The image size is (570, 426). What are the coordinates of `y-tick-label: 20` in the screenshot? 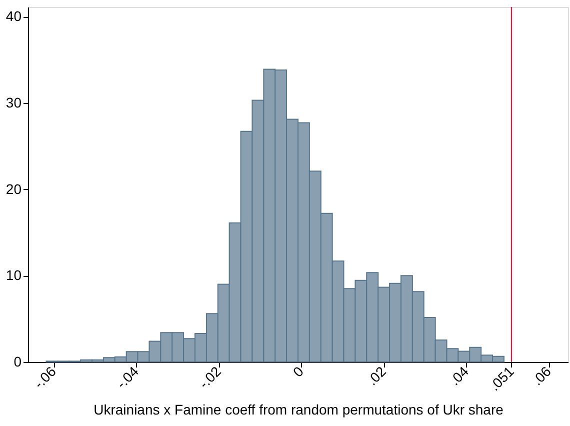 It's located at (14, 188).